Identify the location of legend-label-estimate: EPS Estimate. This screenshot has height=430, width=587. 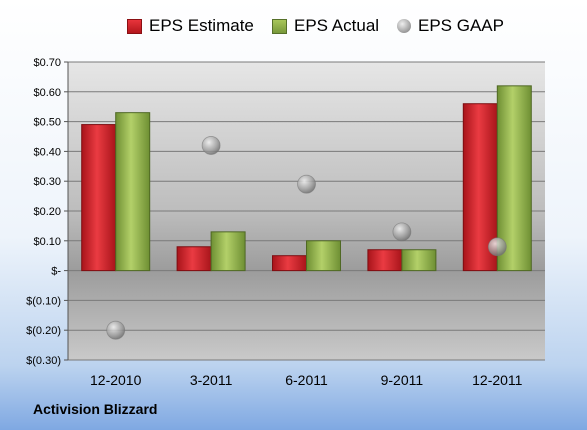
(201, 25).